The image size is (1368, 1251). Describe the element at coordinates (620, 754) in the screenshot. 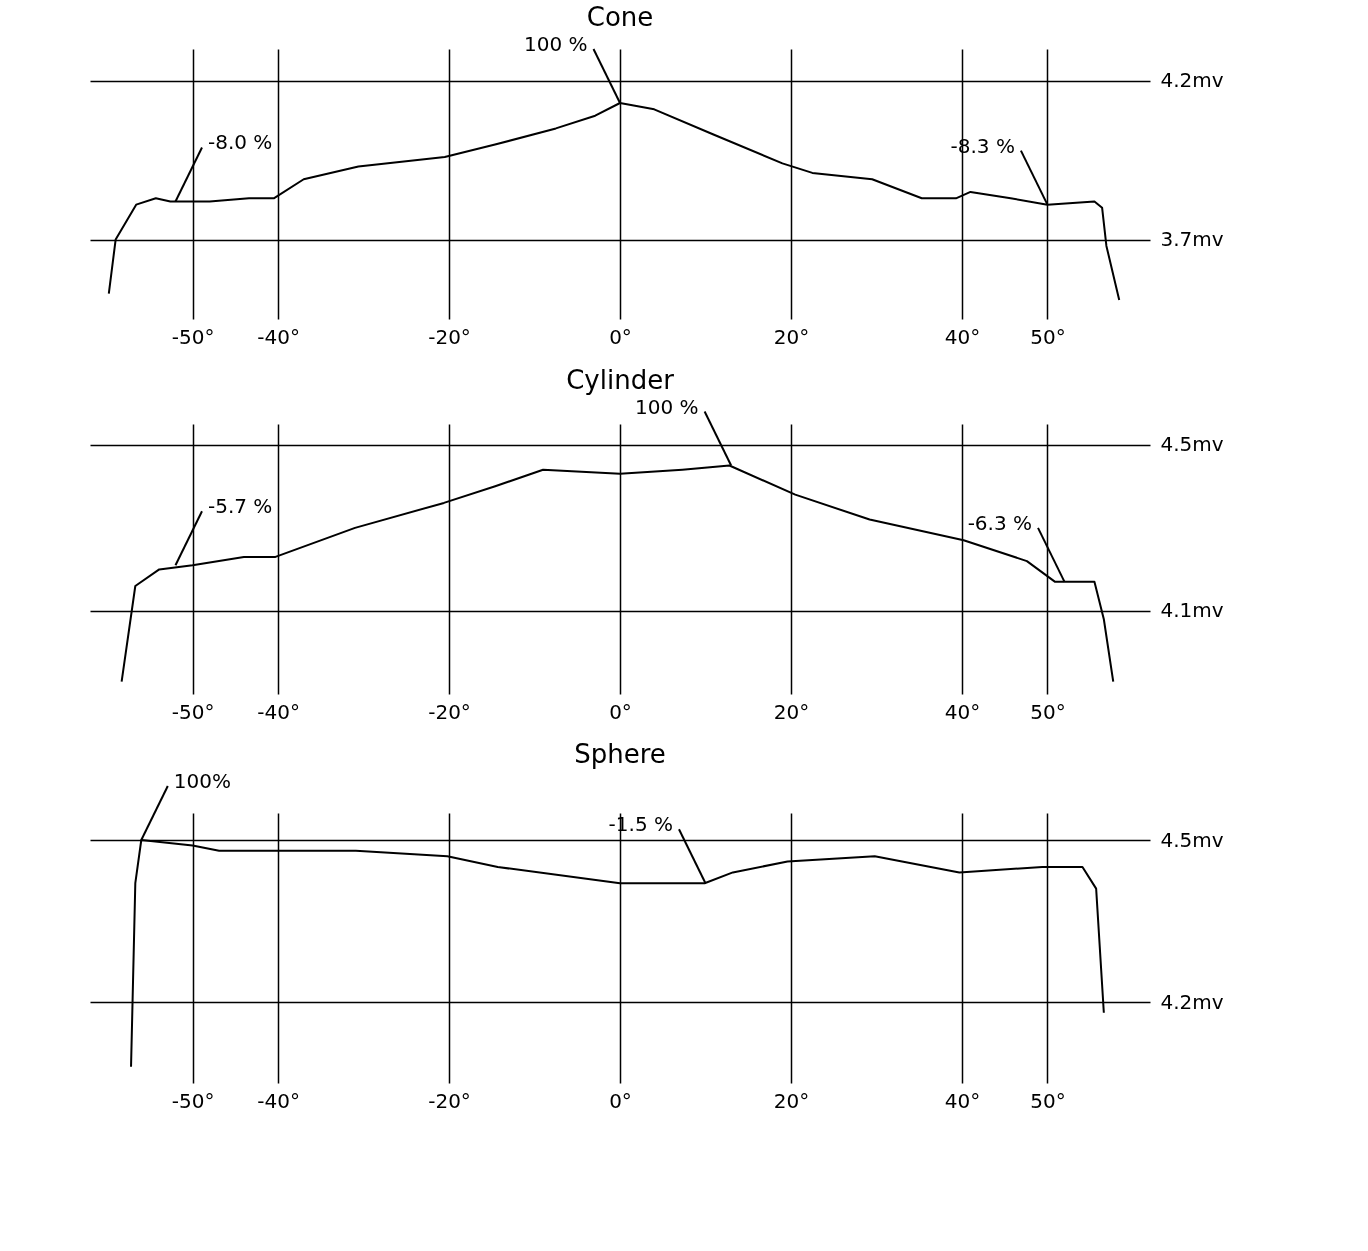

I see `chart-title: Sphere` at that location.